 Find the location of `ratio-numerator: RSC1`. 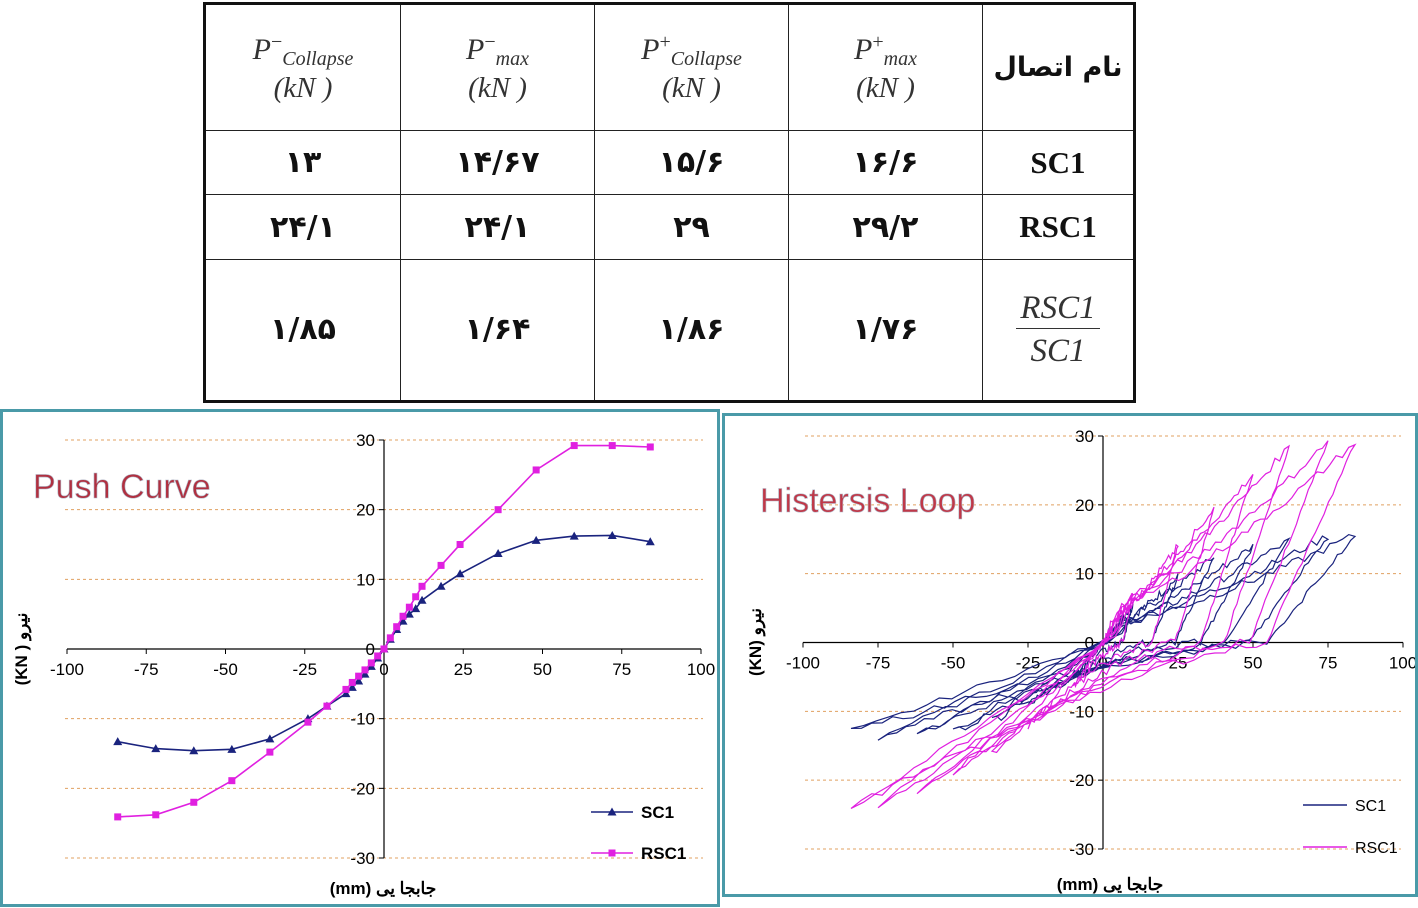

ratio-numerator: RSC1 is located at coordinates (1058, 310).